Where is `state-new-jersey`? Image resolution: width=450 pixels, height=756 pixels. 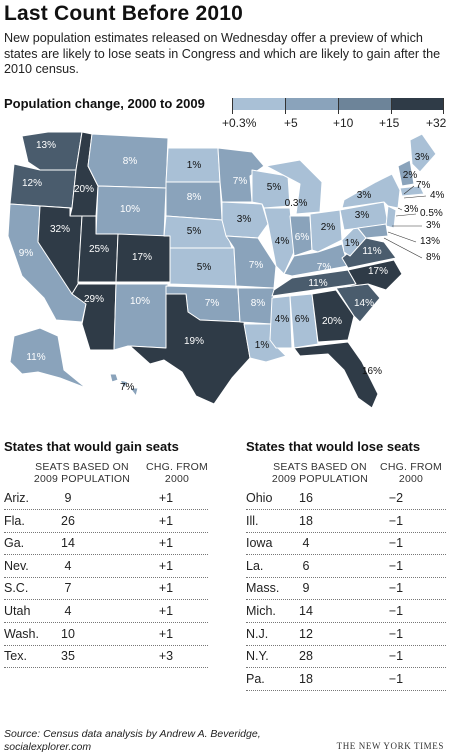 state-new-jersey is located at coordinates (391, 217).